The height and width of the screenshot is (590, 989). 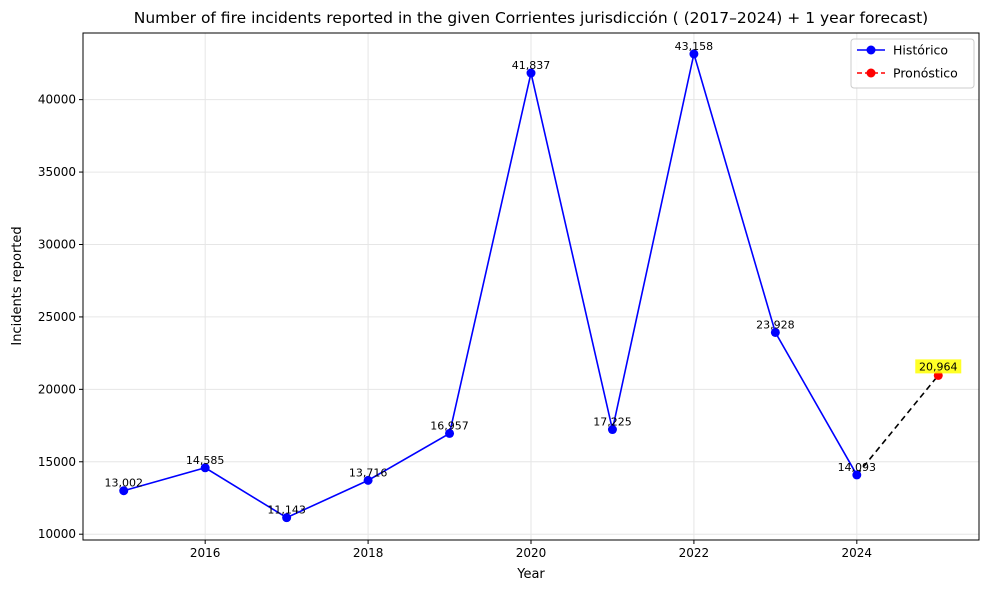 What do you see at coordinates (57, 172) in the screenshot?
I see `y-tick-label: 35000` at bounding box center [57, 172].